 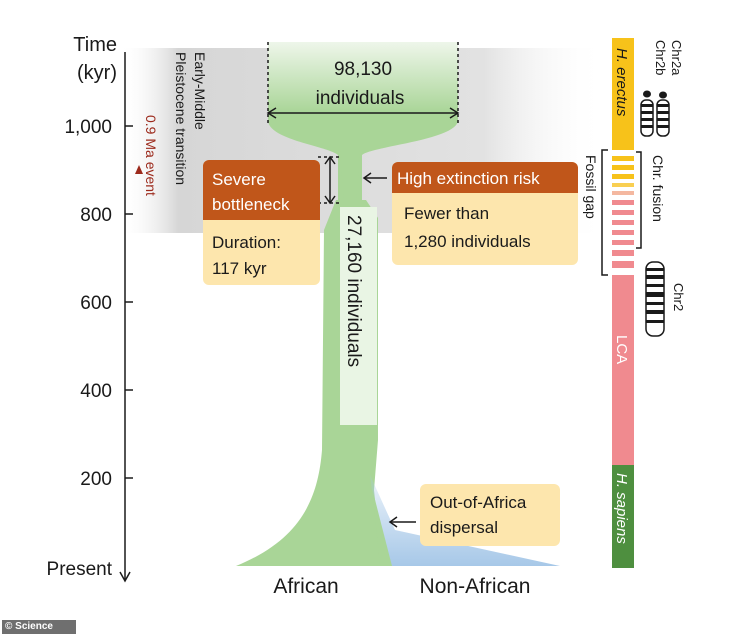 I want to click on time-axis, so click(x=126, y=317).